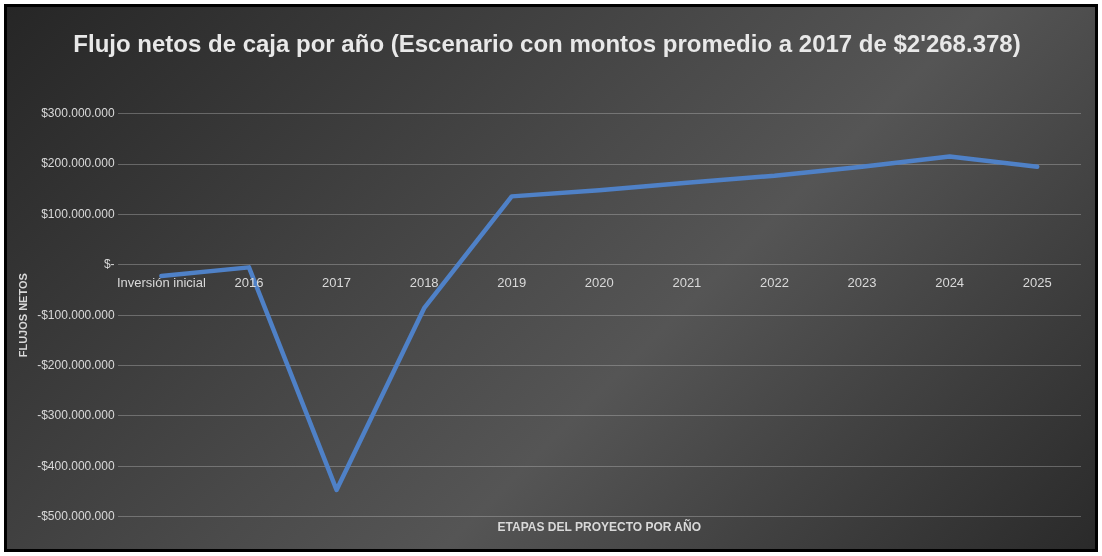 This screenshot has width=1102, height=556. Describe the element at coordinates (774, 283) in the screenshot. I see `x-tick-label: 2022` at that location.